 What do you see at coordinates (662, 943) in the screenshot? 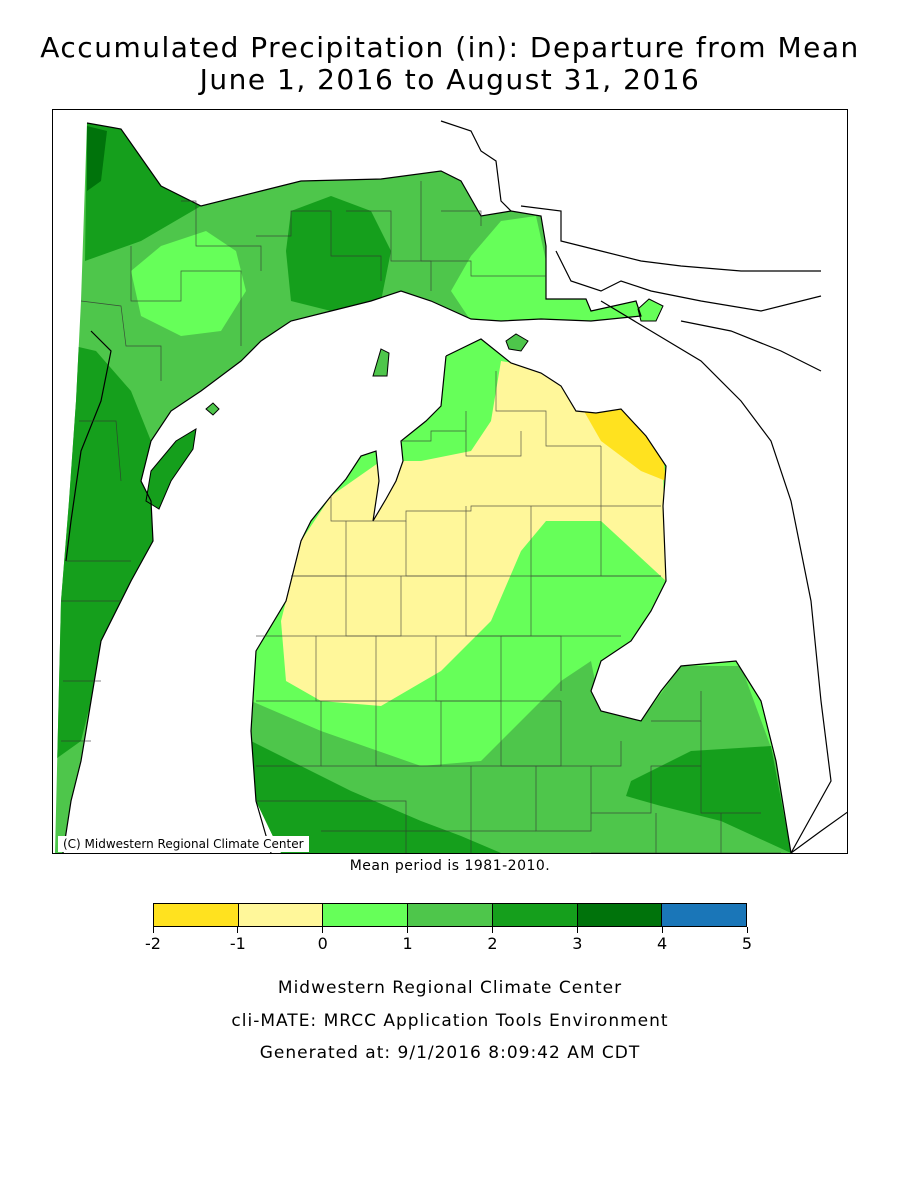
I see `legend-tick-label: 4` at bounding box center [662, 943].